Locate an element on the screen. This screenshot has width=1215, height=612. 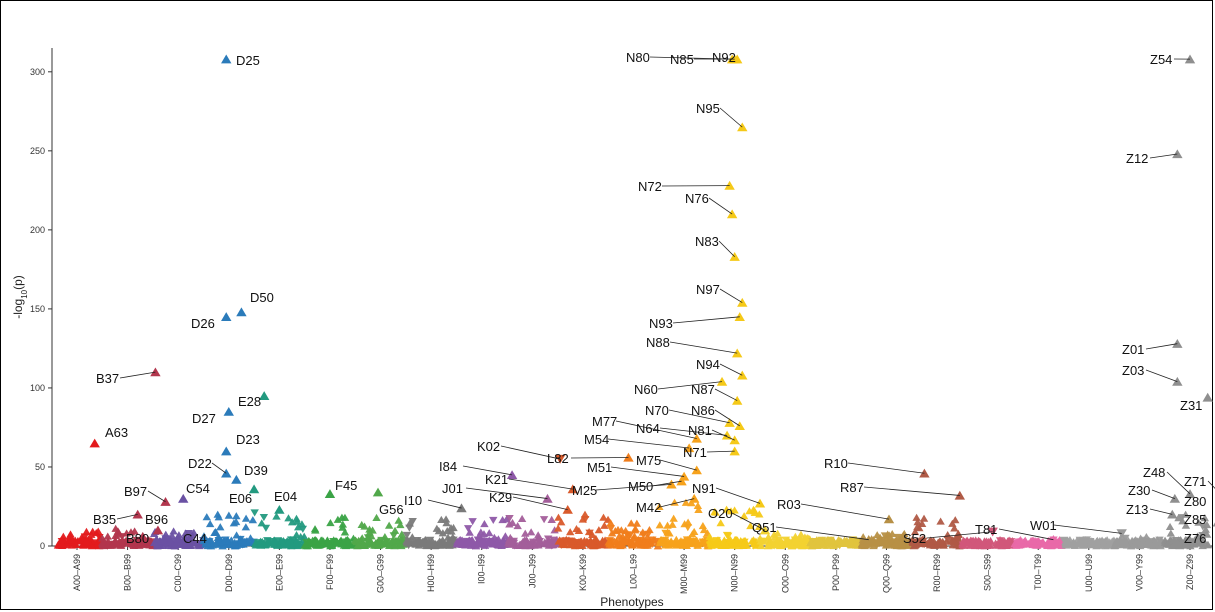
x-tick-label: S00–S99 is located at coordinates (988, 572).